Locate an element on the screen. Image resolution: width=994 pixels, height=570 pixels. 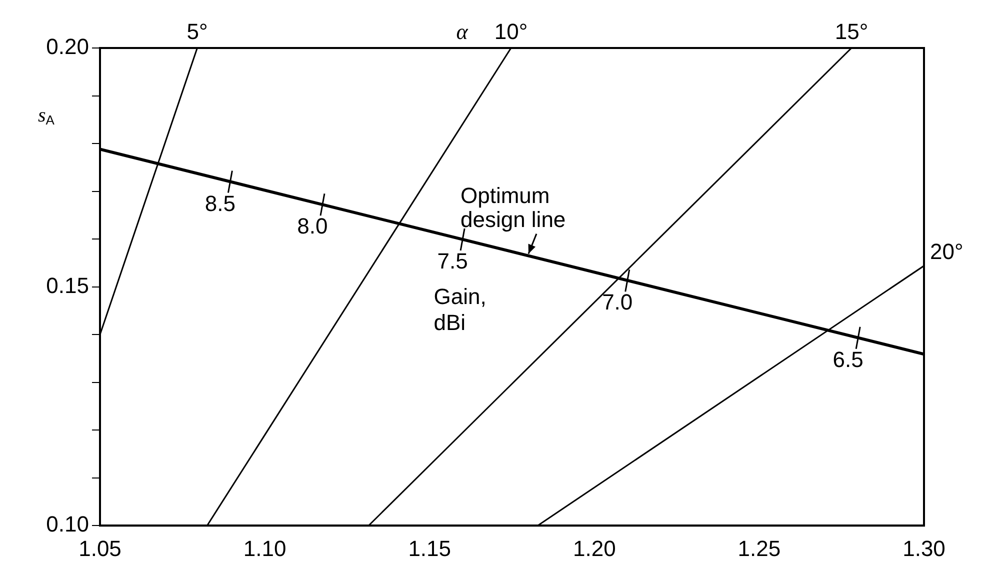
x2-axis-title: α is located at coordinates (462, 31).